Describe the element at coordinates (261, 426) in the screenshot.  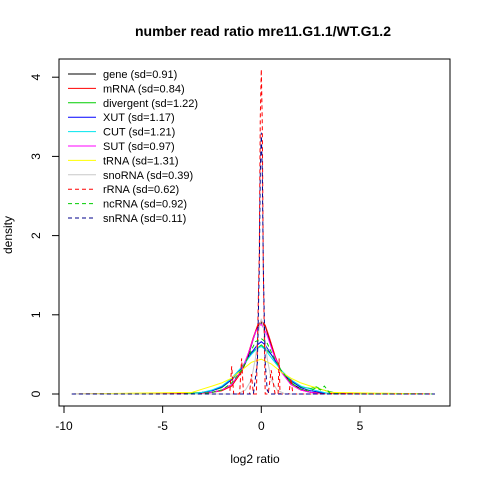
I see `x-tick-label: 0` at that location.